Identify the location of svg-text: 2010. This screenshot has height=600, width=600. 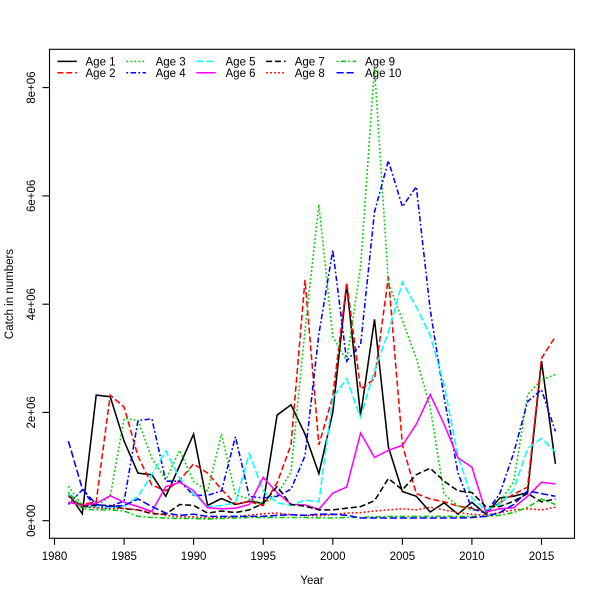
(472, 557).